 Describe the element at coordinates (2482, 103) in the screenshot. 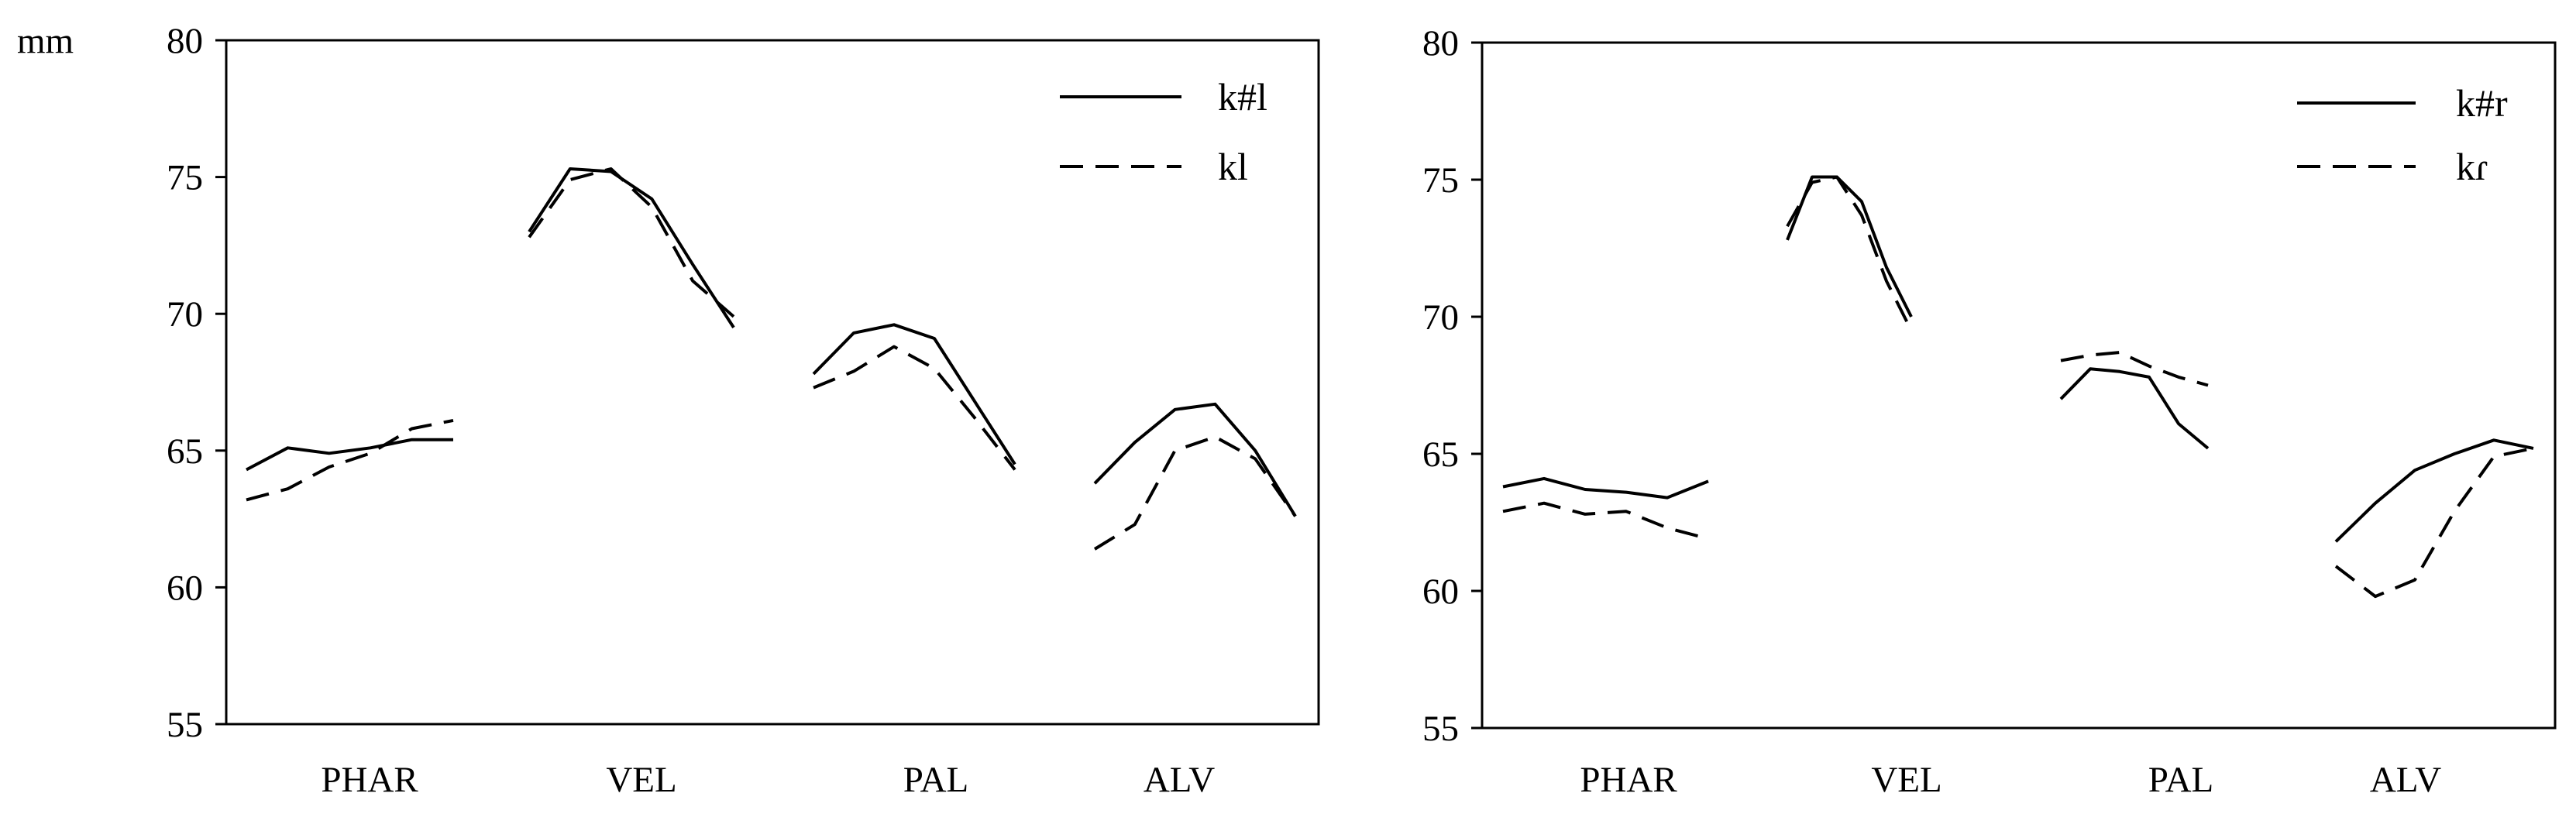

I see `legend-label: k#r` at that location.